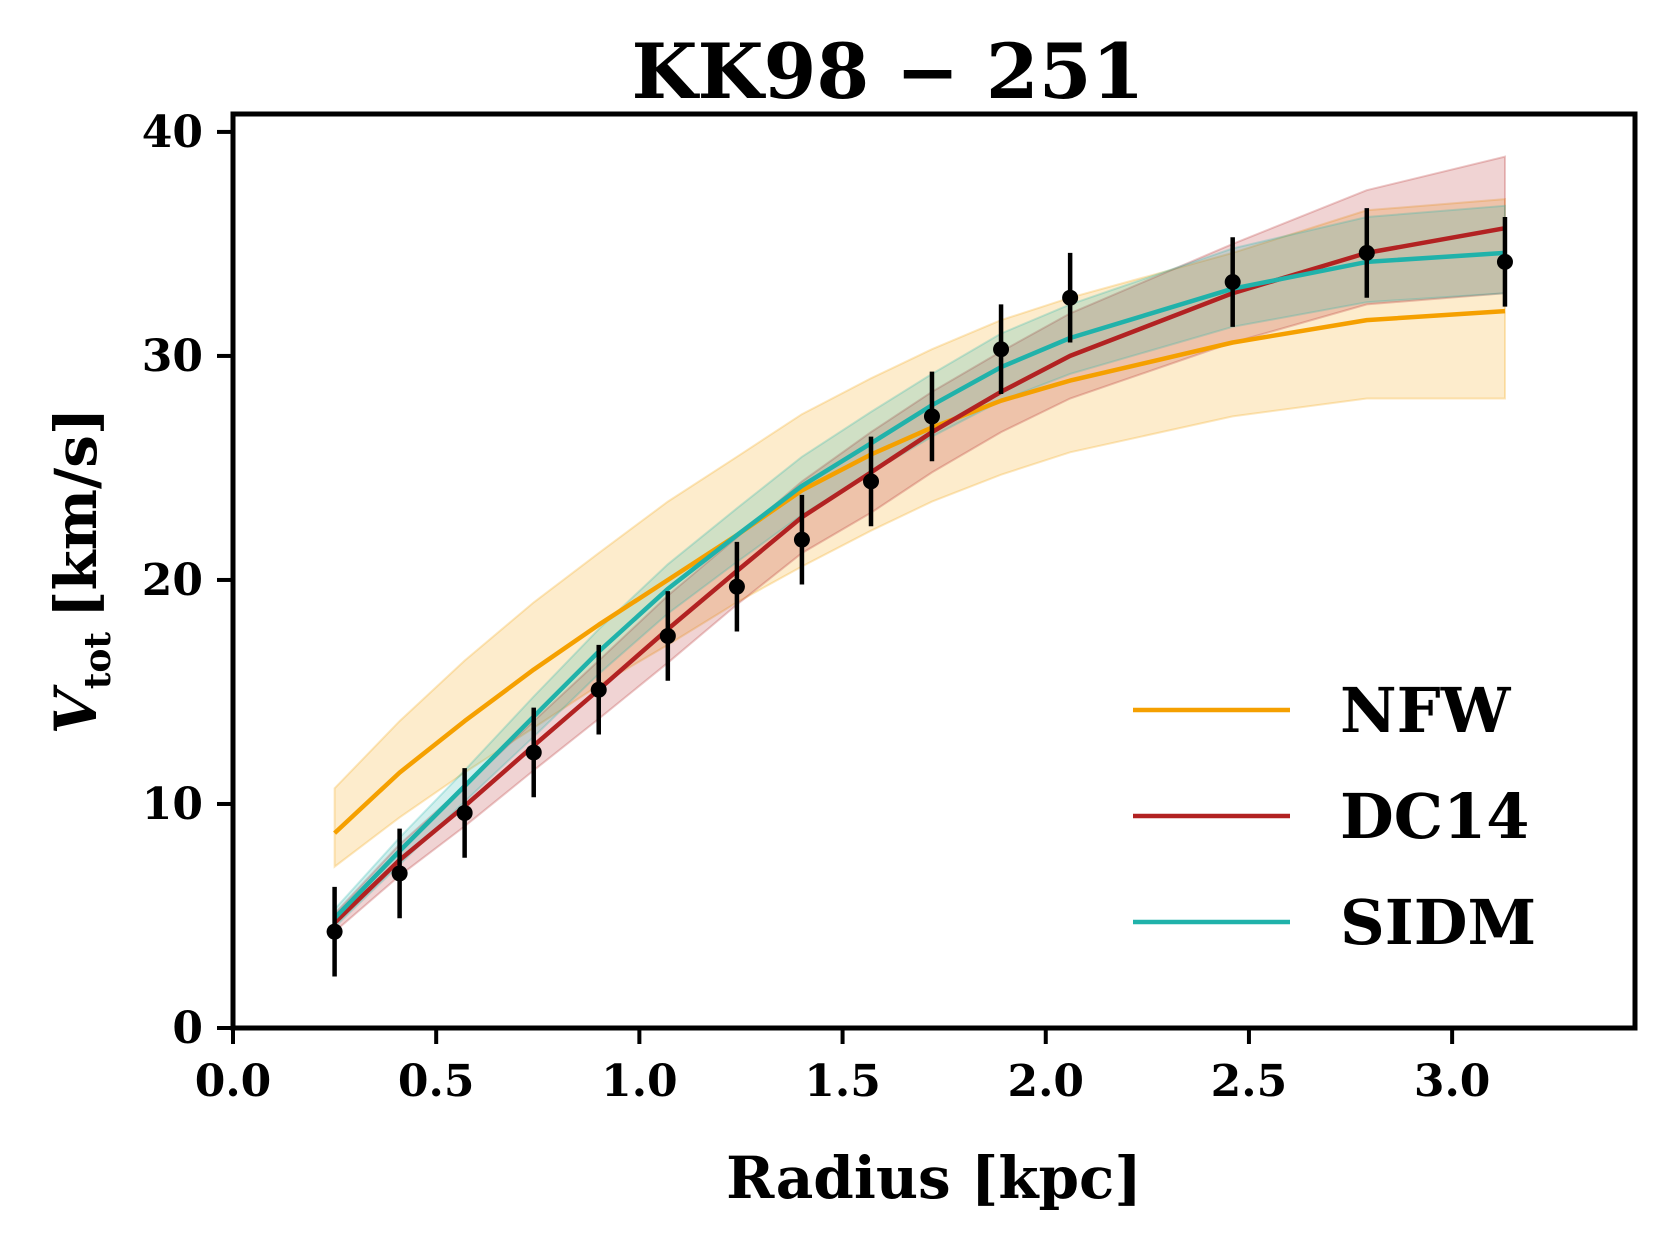 The width and height of the screenshot is (1659, 1244). Describe the element at coordinates (187, 1028) in the screenshot. I see `y-tick-label: 0` at that location.